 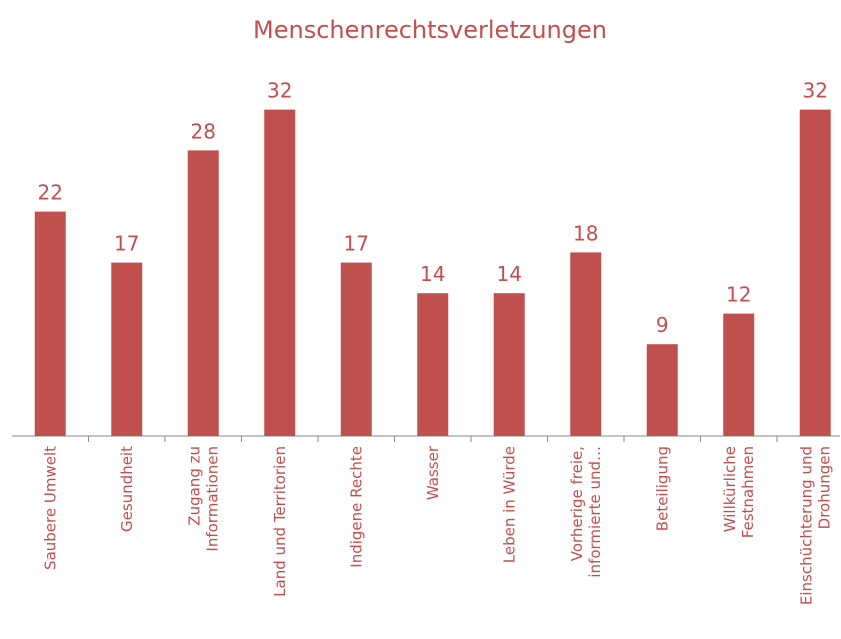 I want to click on x-tick-label: Zugang zuInformationen, so click(x=203, y=499).